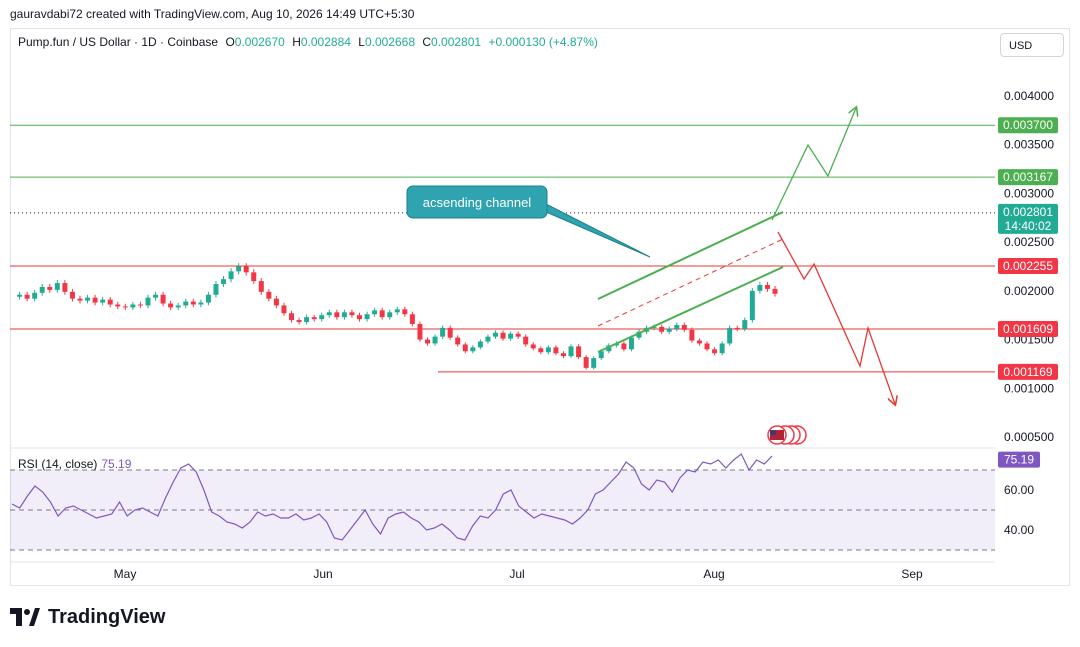 Image resolution: width=1080 pixels, height=647 pixels. What do you see at coordinates (118, 42) in the screenshot?
I see `symbol-name: Pump.fun / US Dollar · 1D · Coinbase` at bounding box center [118, 42].